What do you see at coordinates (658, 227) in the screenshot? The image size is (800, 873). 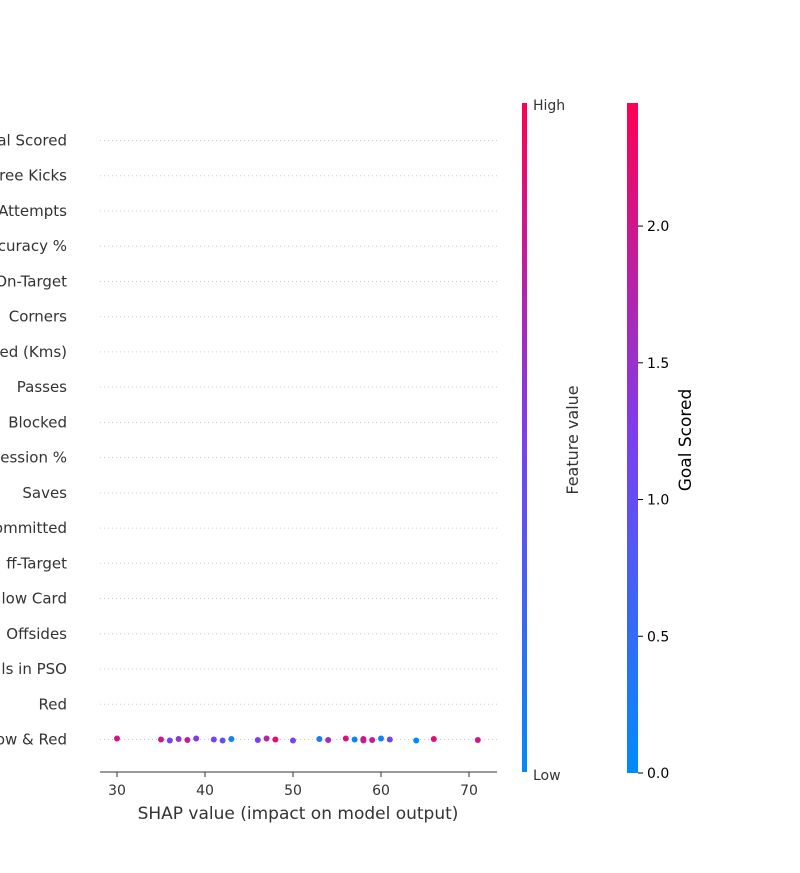 I see `colorbar-tick-label: 2.0` at bounding box center [658, 227].